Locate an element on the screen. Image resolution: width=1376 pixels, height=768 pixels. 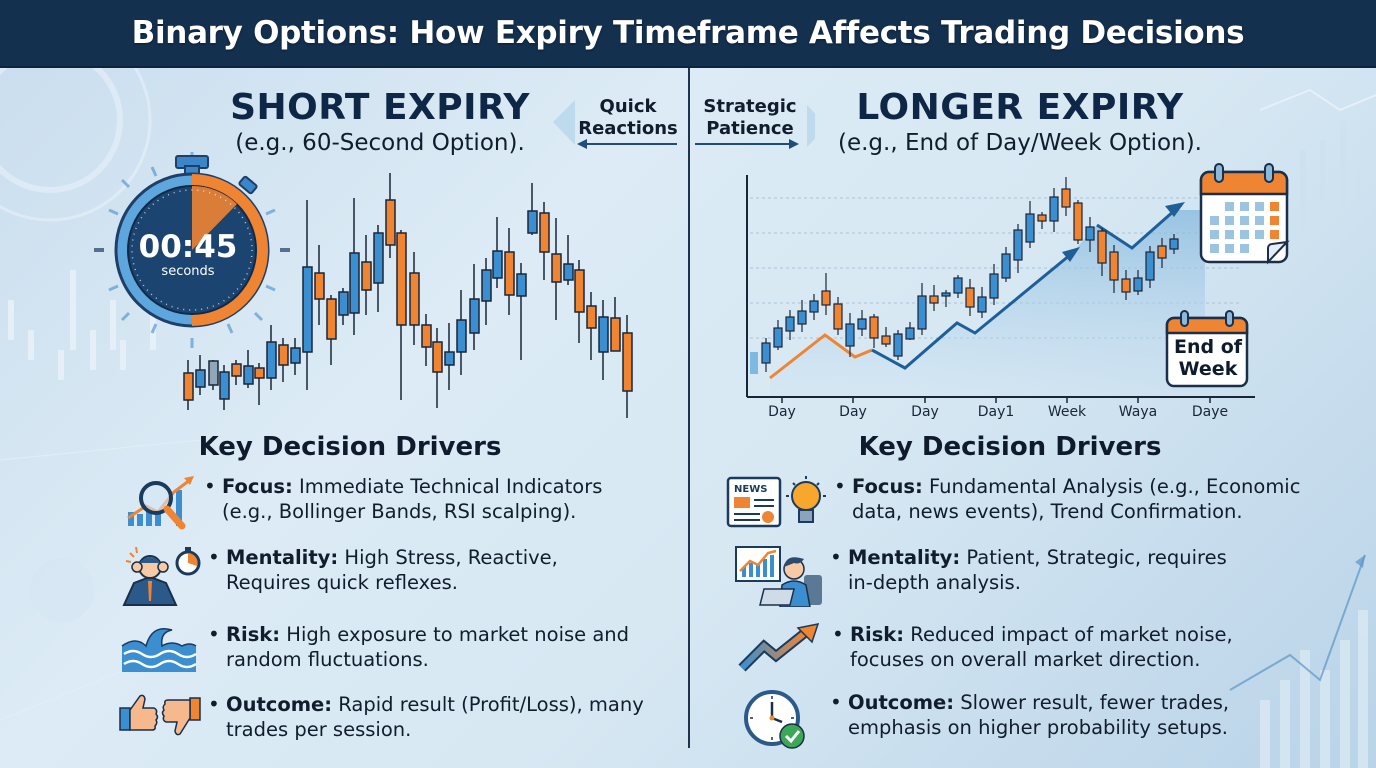
right-drivers-title: Key Decision Drivers is located at coordinates (1010, 447).